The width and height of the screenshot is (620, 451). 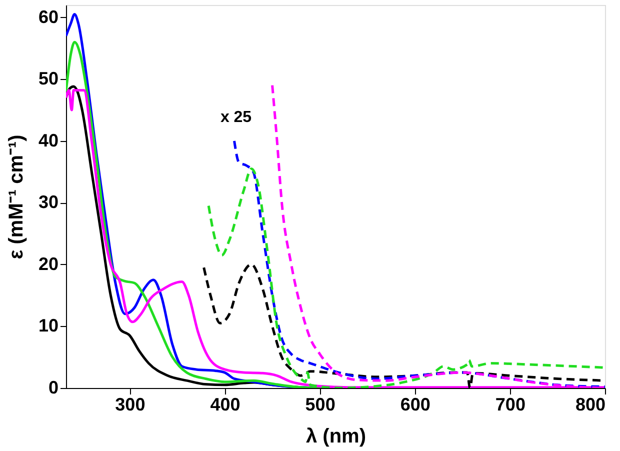 What do you see at coordinates (48, 140) in the screenshot?
I see `y-tick-label: 40` at bounding box center [48, 140].